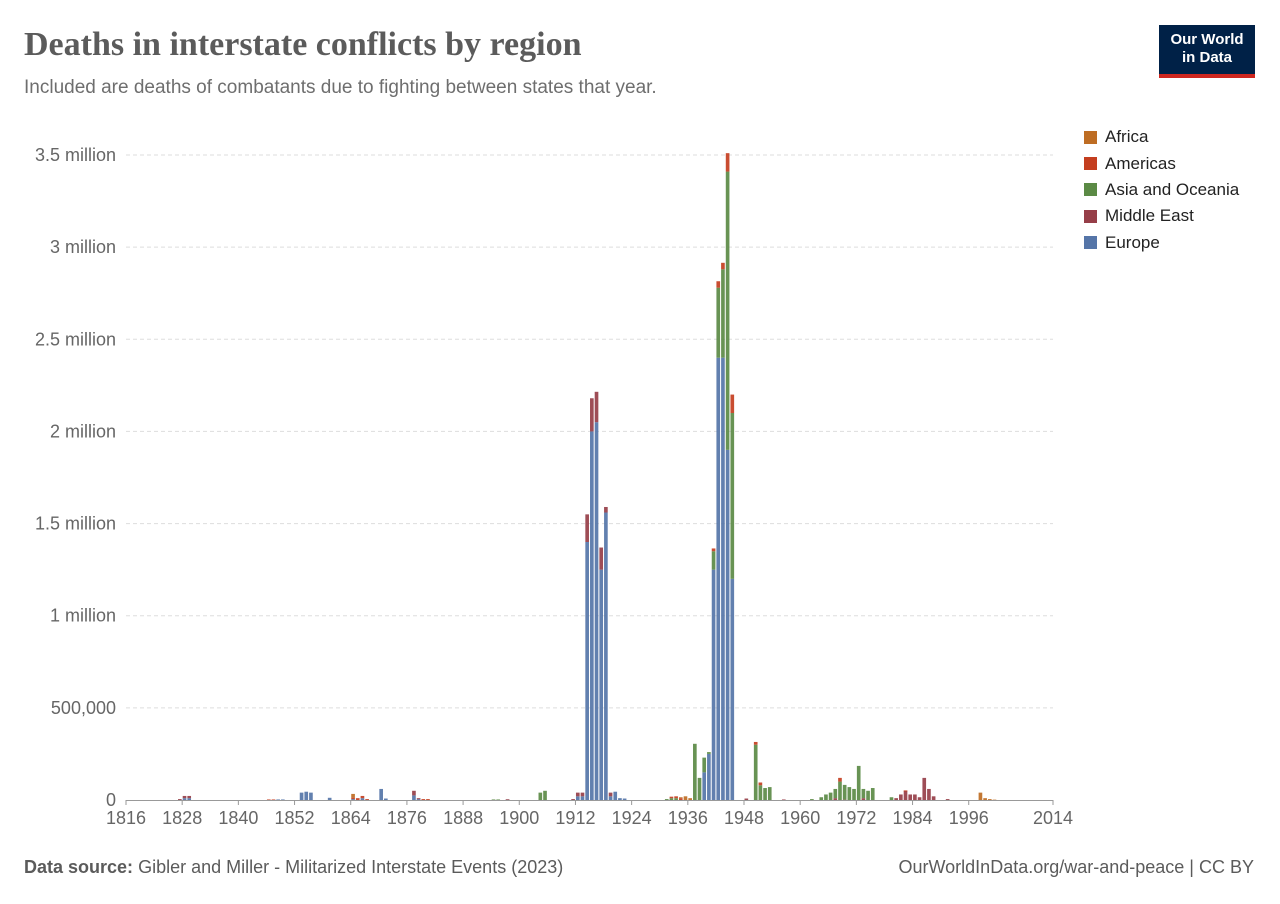 This screenshot has height=904, width=1280. What do you see at coordinates (713, 550) in the screenshot?
I see `bar-americas-1941` at bounding box center [713, 550].